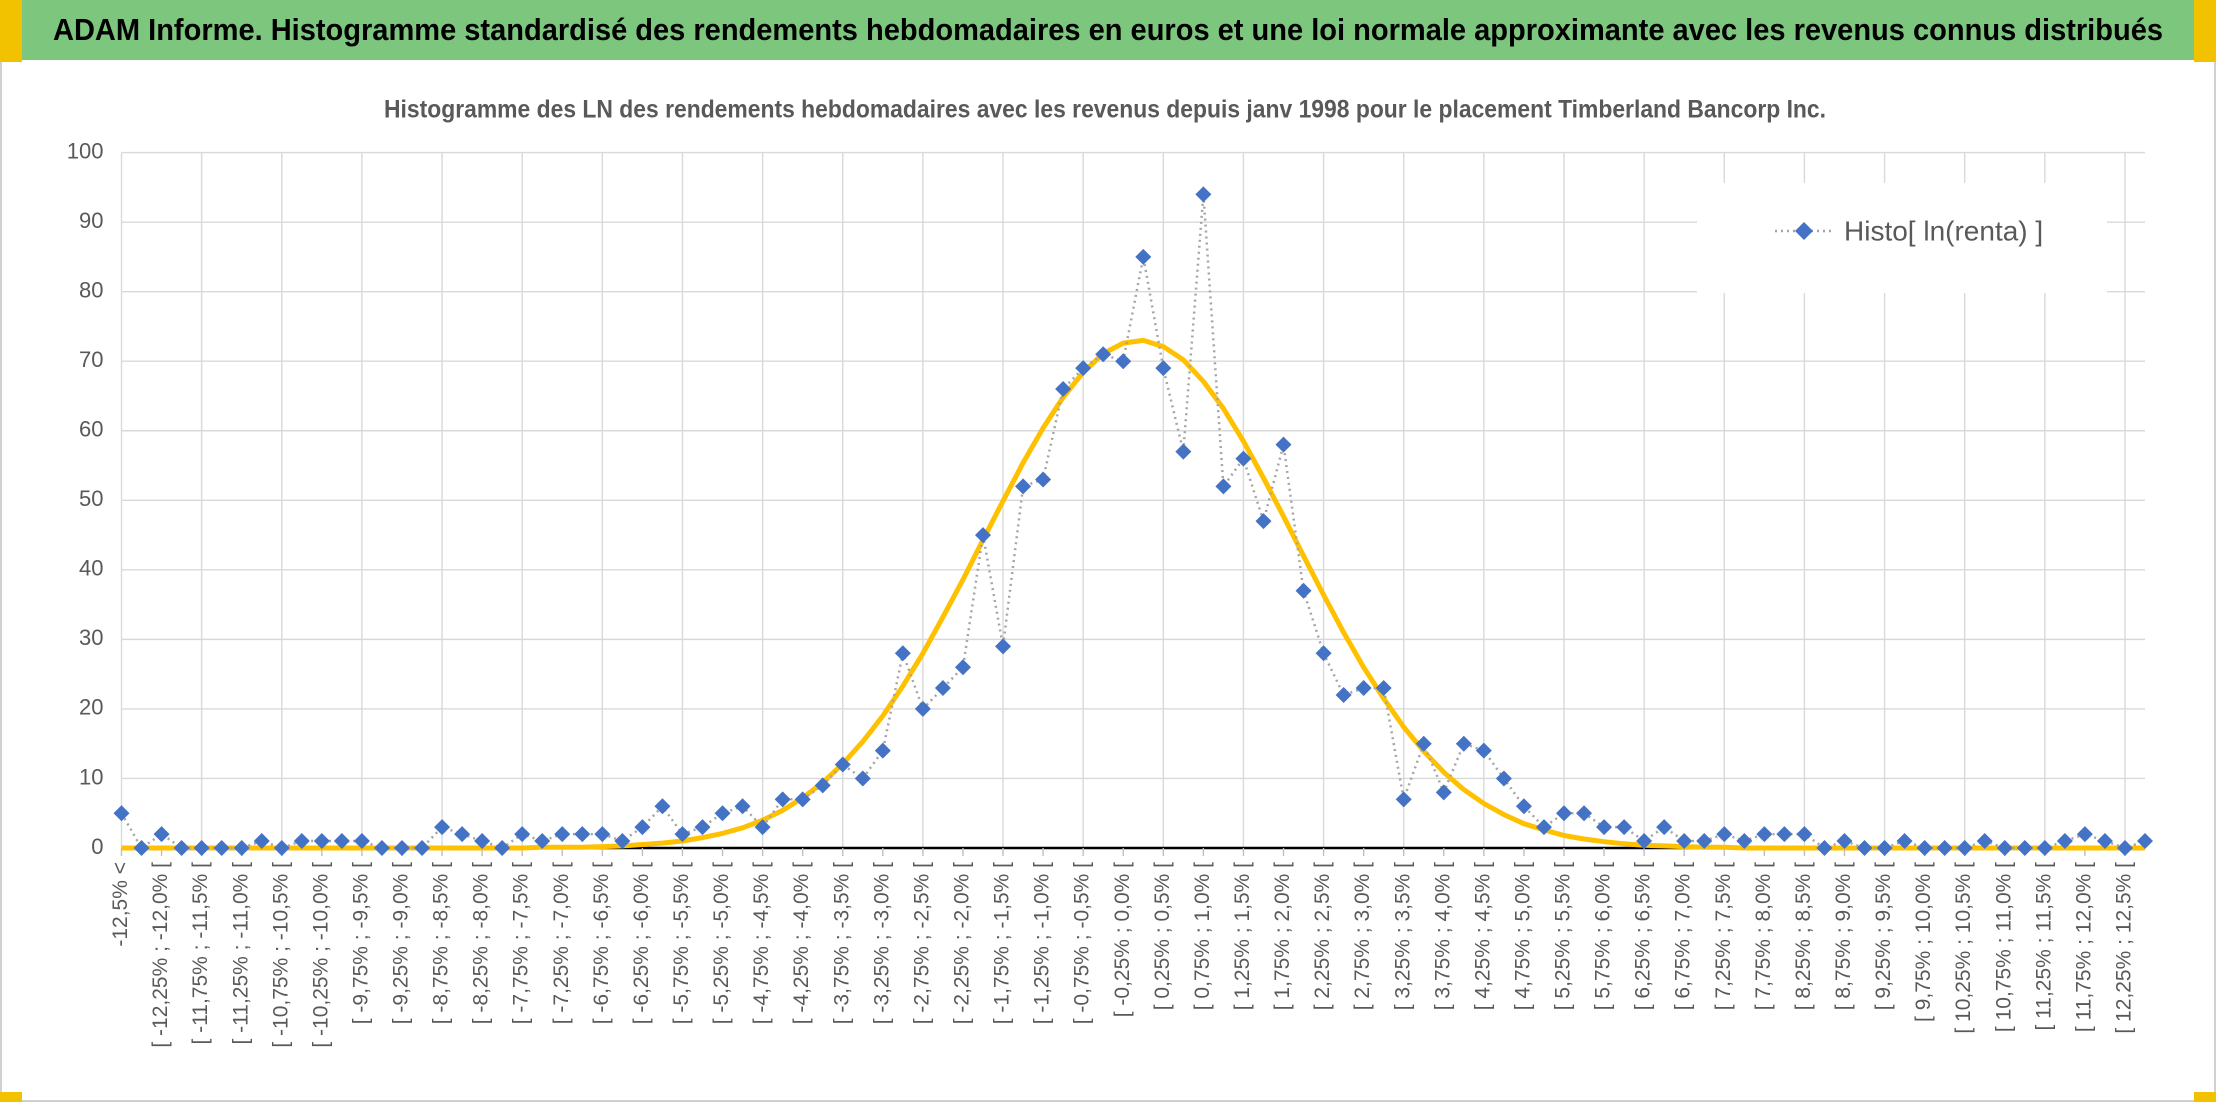  I want to click on x-tick-label: [ 8,75% ; 9,0% [, so click(1843, 936).